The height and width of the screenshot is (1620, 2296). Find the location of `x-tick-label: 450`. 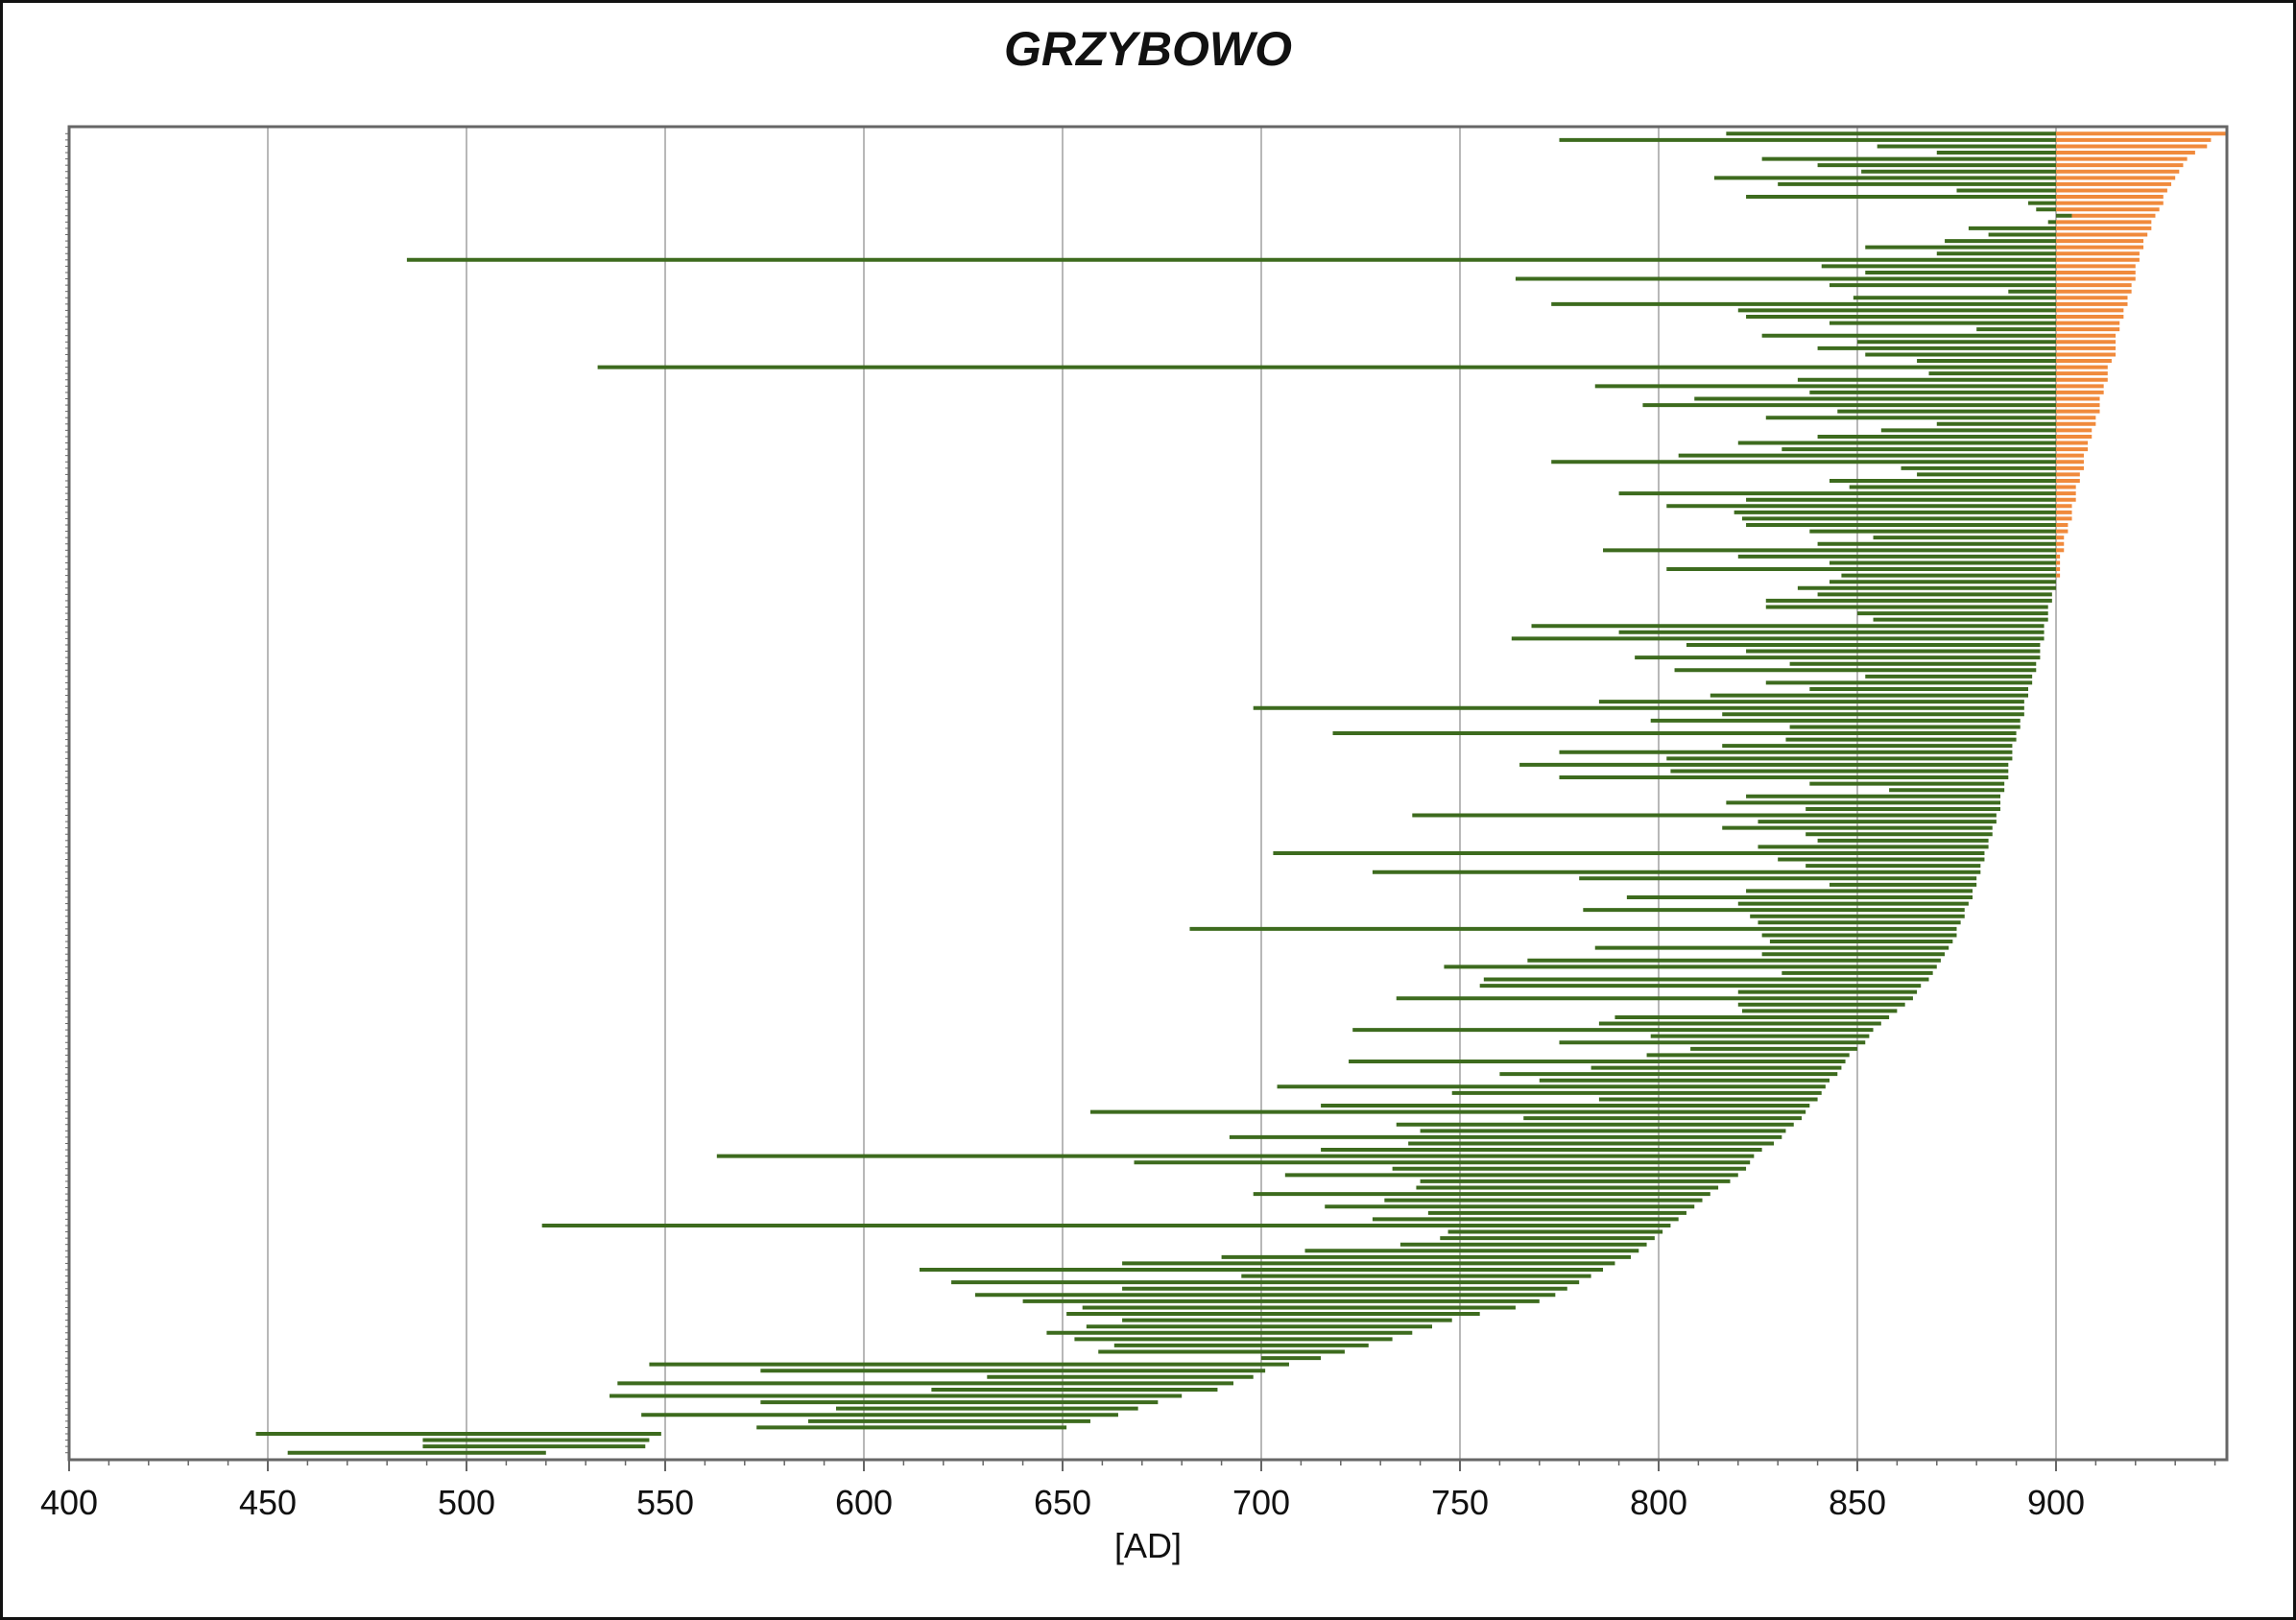

x-tick-label: 450 is located at coordinates (268, 1503).